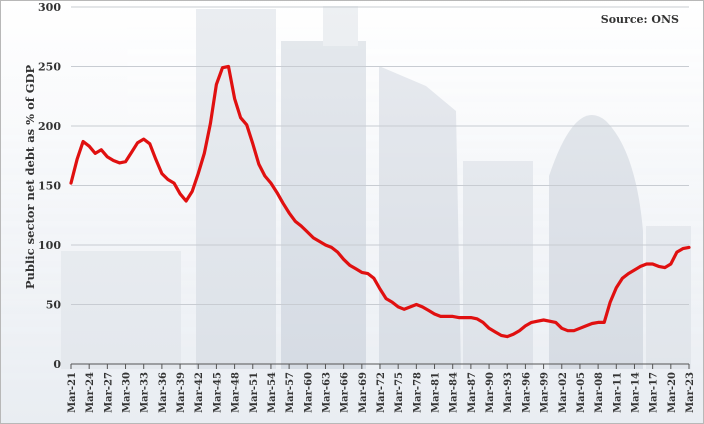  I want to click on x-tick-label: Mar-78, so click(417, 392).